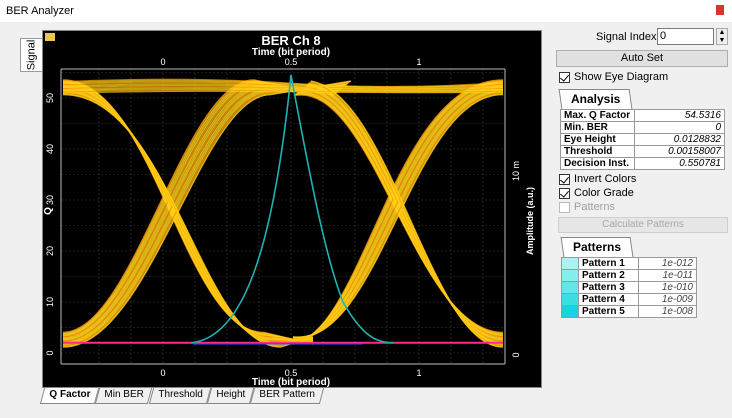 This screenshot has height=418, width=732. I want to click on analysis-row: Decision Inst. 0.550781, so click(642, 163).